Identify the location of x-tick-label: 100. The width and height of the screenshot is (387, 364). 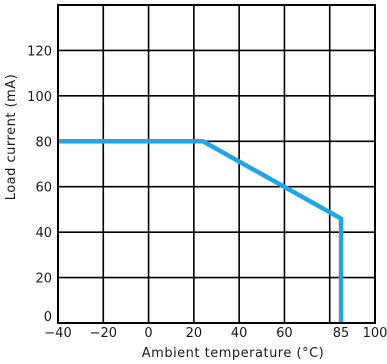
(375, 333).